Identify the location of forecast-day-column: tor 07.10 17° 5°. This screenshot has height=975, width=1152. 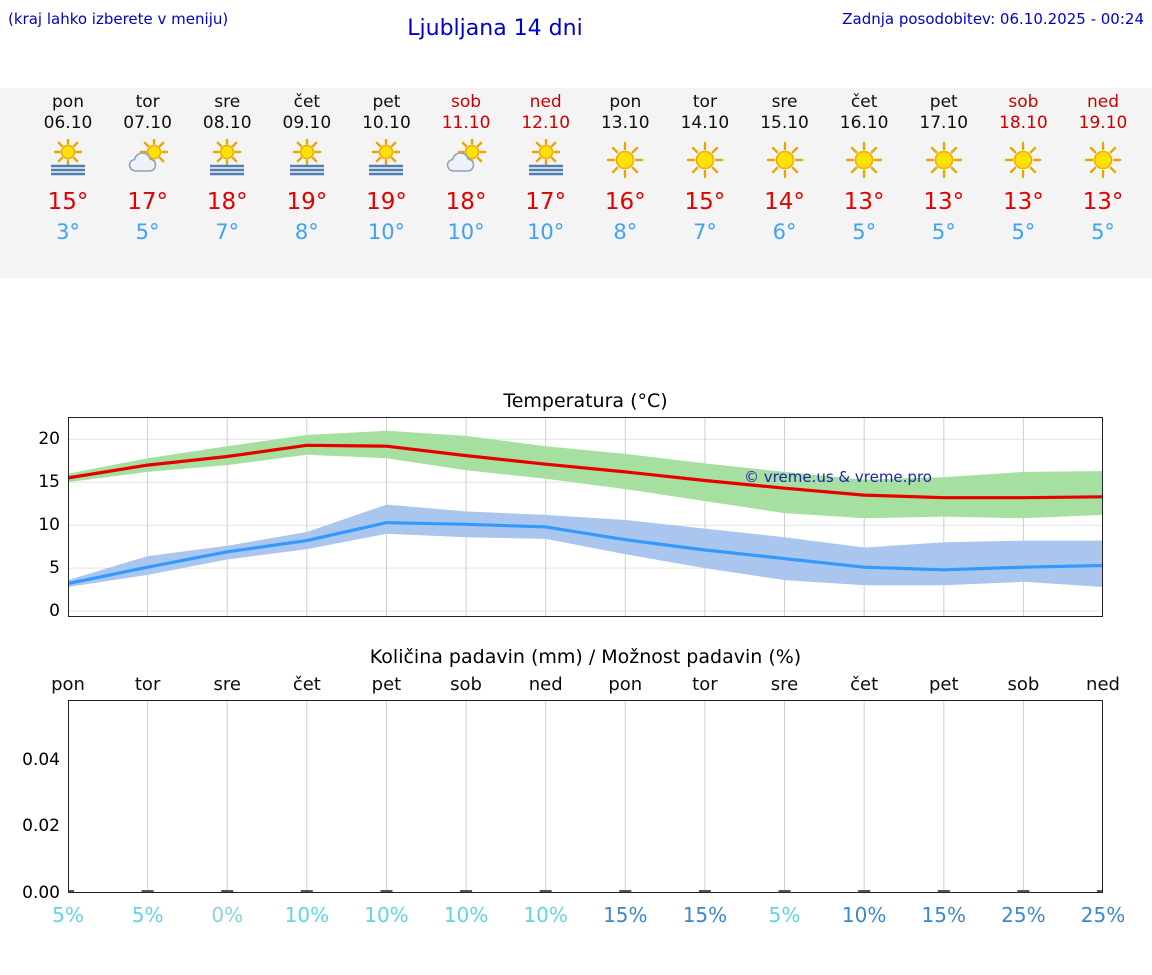
(148, 168).